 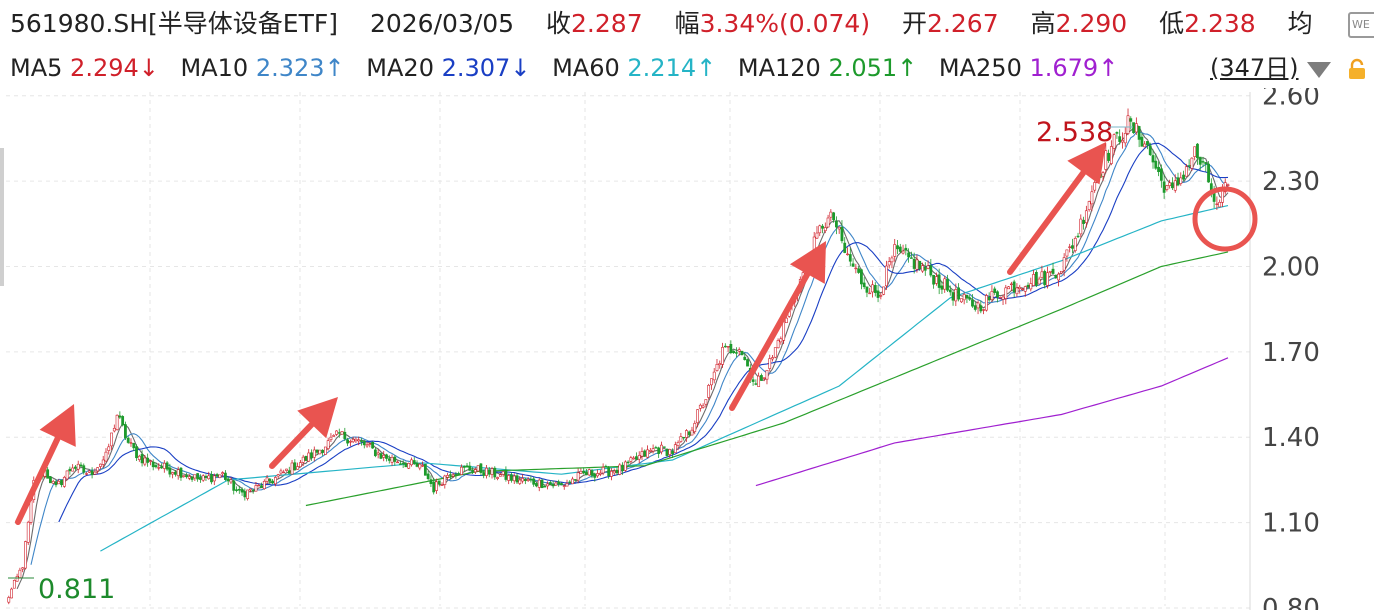 I want to click on ma10-value: 2.323↑, so click(x=300, y=68).